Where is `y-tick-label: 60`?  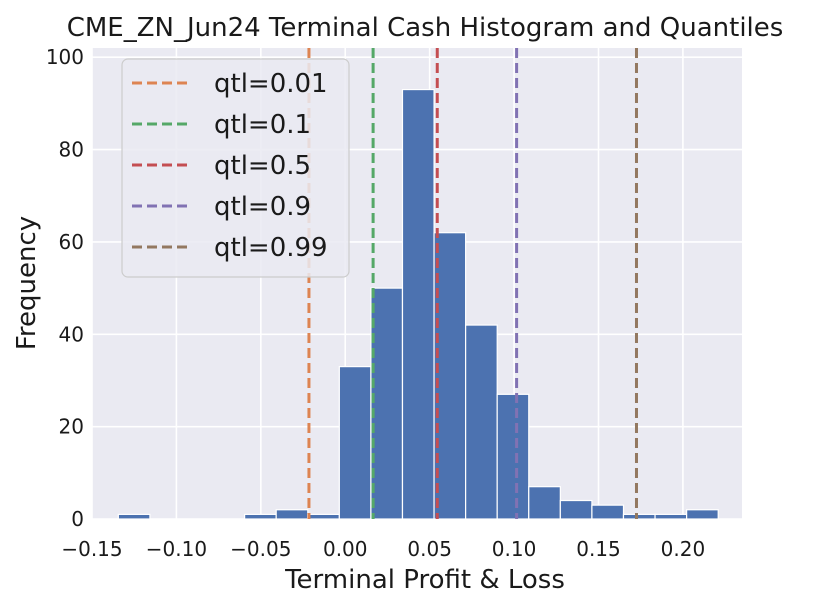
y-tick-label: 60 is located at coordinates (71, 242).